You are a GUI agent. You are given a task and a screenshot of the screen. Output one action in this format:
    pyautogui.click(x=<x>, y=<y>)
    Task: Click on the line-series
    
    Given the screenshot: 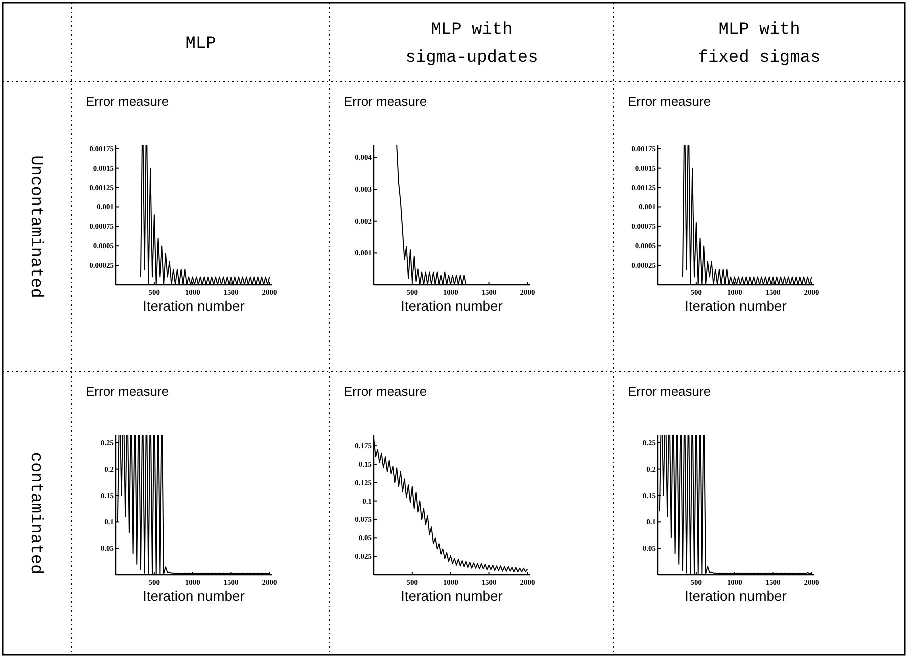 What is the action you would take?
    pyautogui.click(x=451, y=505)
    